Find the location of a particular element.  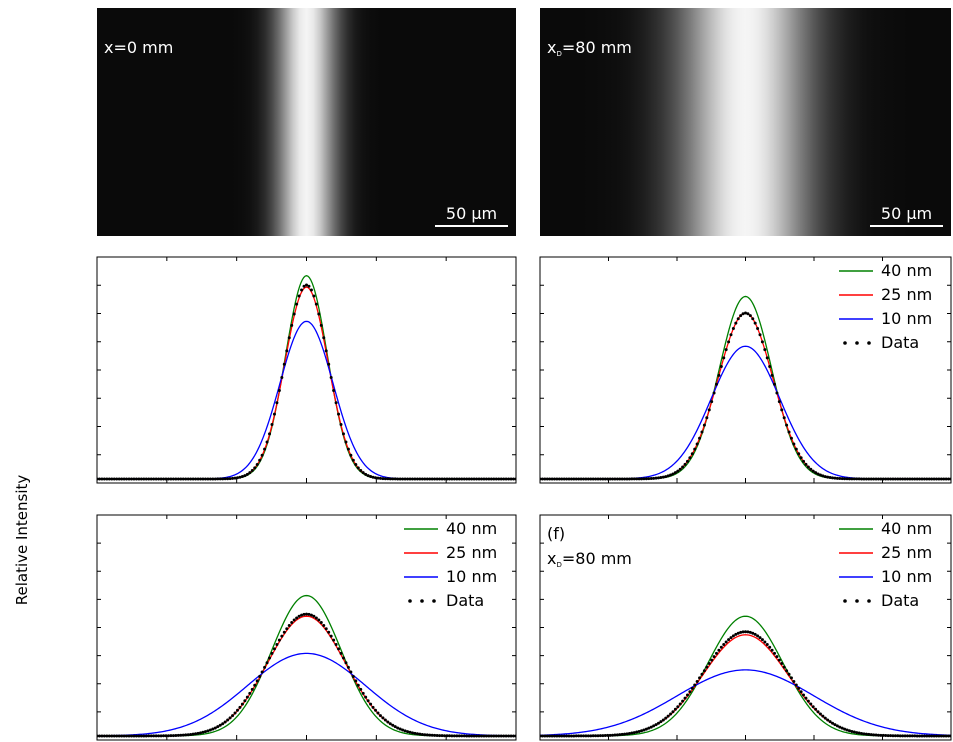

legend-entry: 25 nm is located at coordinates (906, 552).